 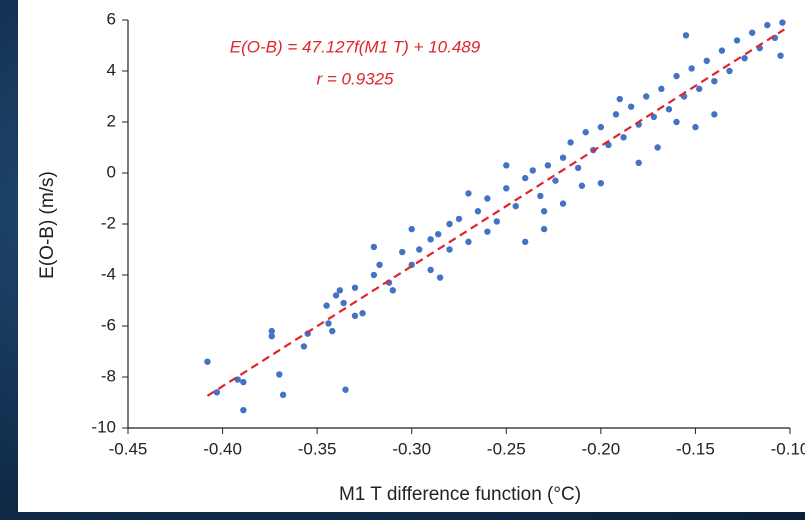 I want to click on y-tick-label: -6, so click(x=108, y=324).